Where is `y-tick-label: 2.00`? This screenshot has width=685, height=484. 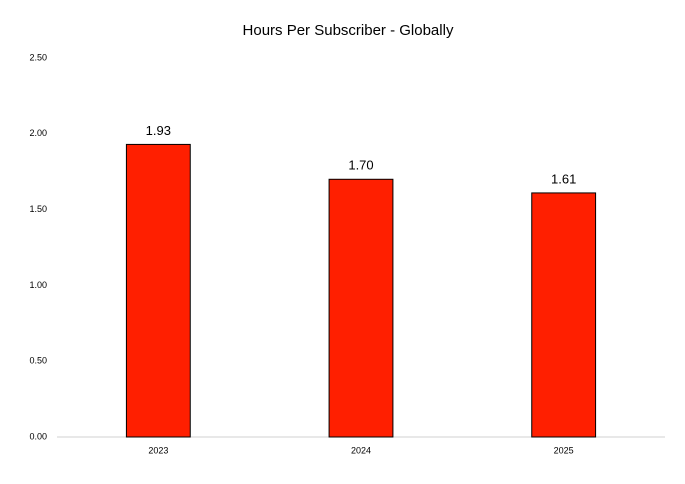
y-tick-label: 2.00 is located at coordinates (38, 133).